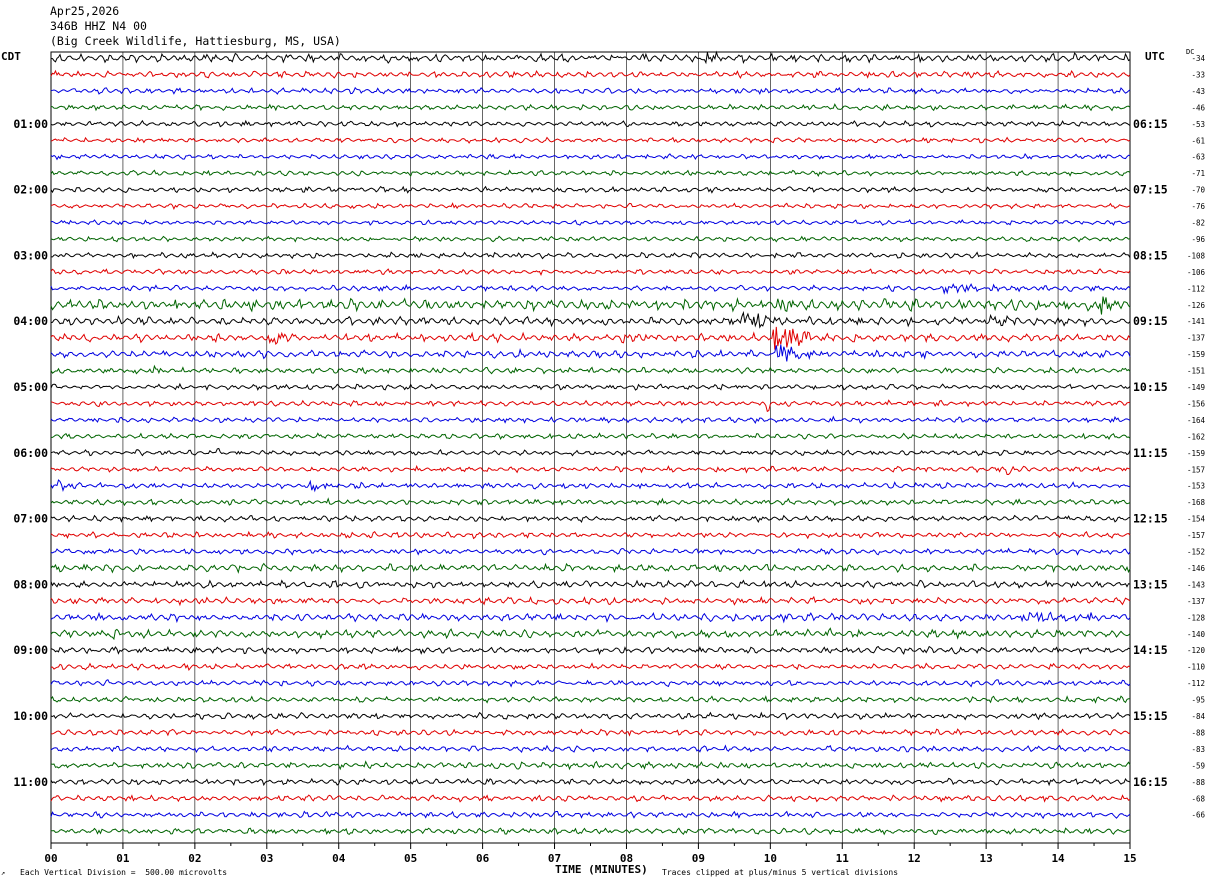 Image resolution: width=1210 pixels, height=886 pixels. I want to click on dc-offset-label: -153, so click(1196, 486).